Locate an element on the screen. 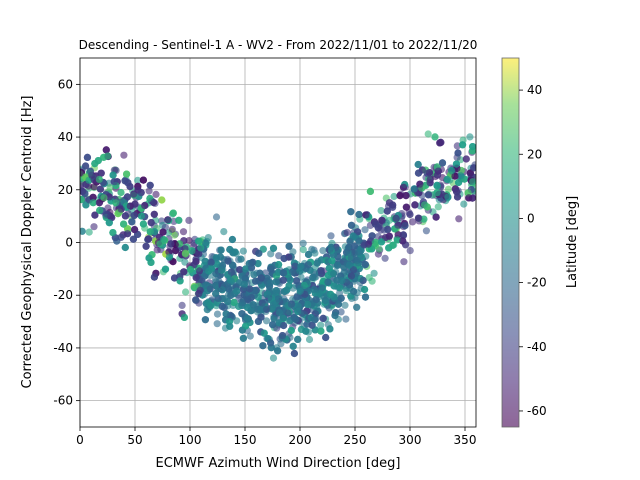  x-tick-label: 0 is located at coordinates (80, 440).